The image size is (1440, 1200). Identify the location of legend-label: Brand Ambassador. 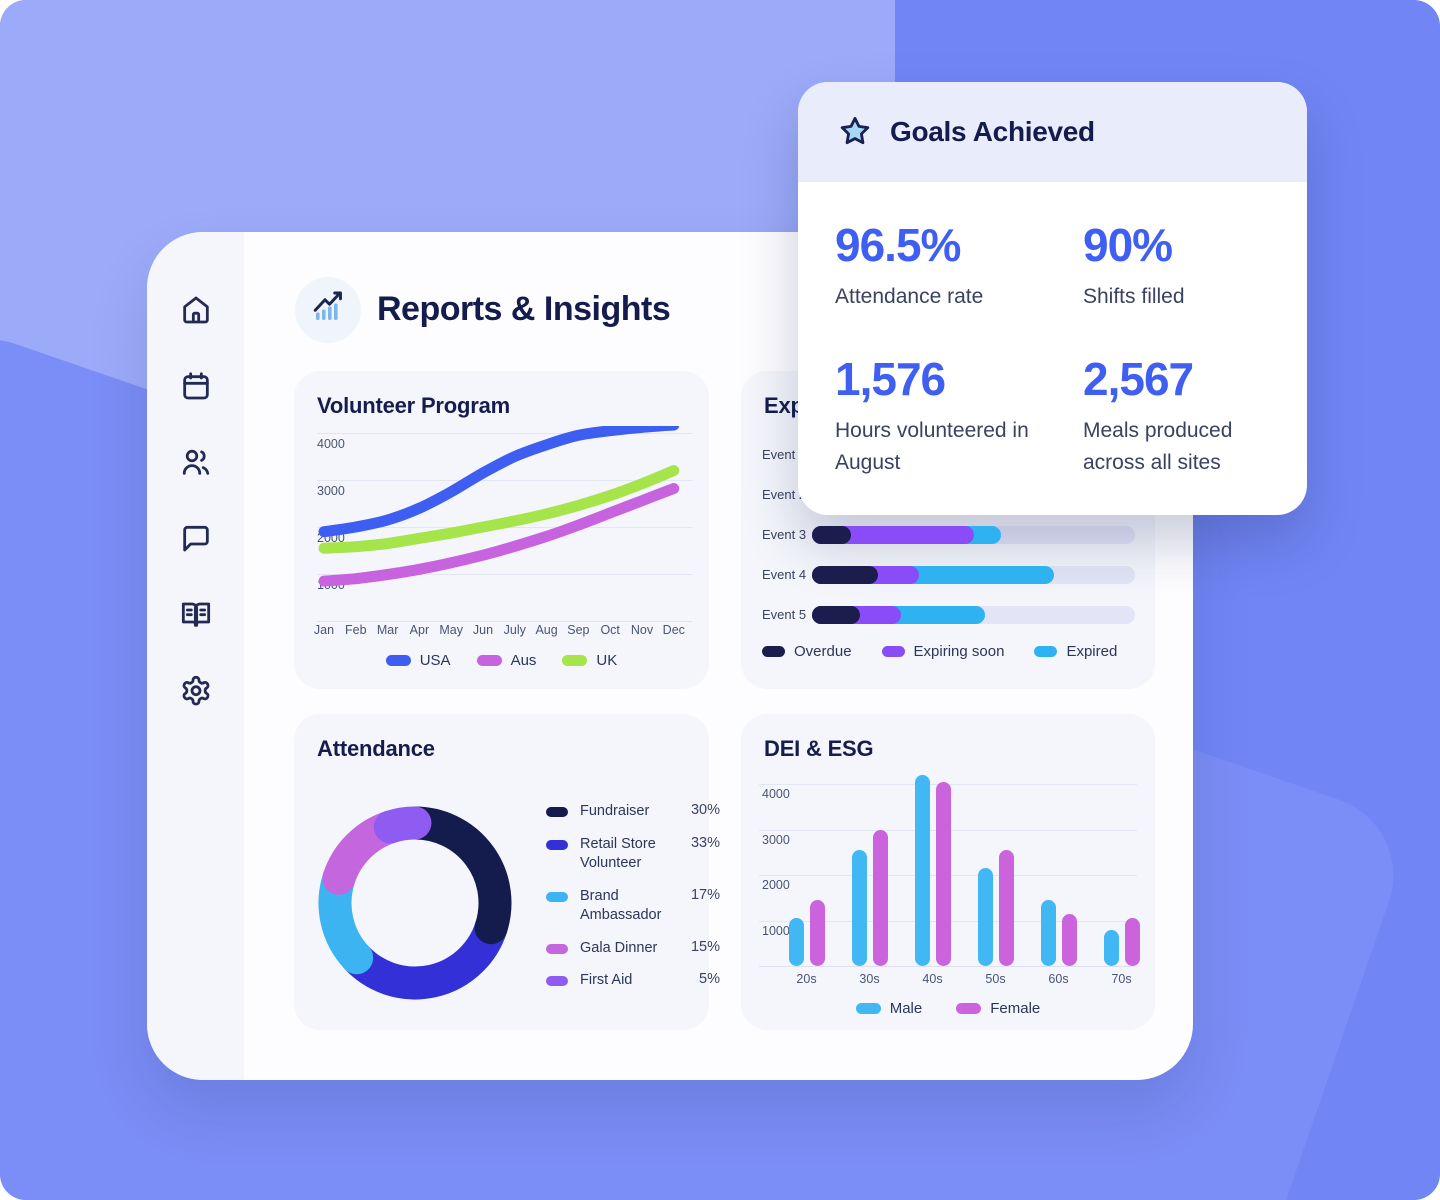
(621, 905).